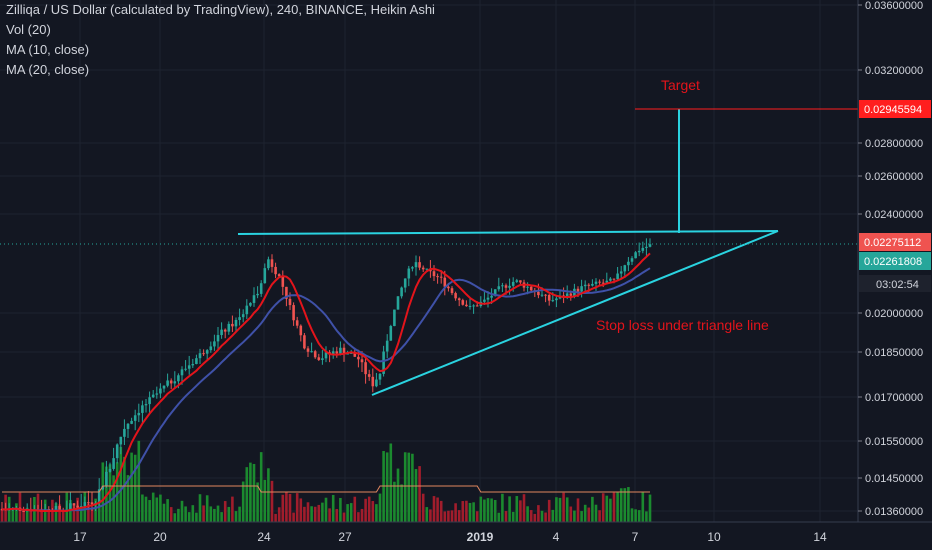  What do you see at coordinates (48, 69) in the screenshot?
I see `ma20-indicator-label: MA (20, close)` at bounding box center [48, 69].